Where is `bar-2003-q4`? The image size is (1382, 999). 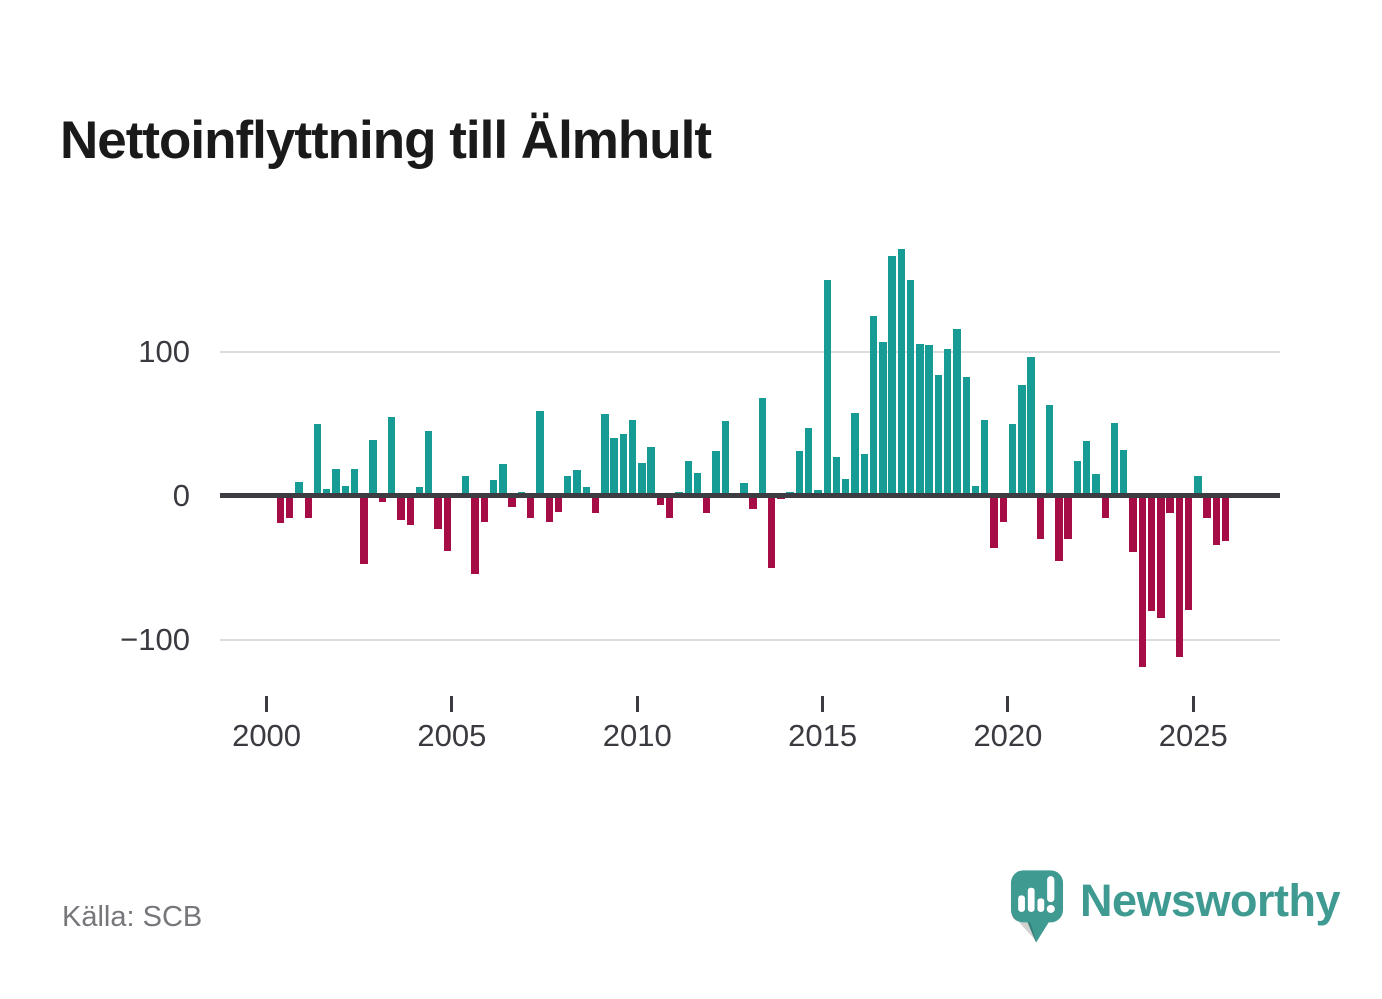 bar-2003-q4 is located at coordinates (410, 510).